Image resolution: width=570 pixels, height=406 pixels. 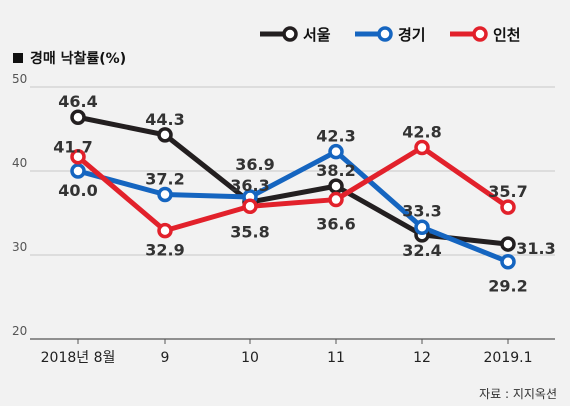 What do you see at coordinates (507, 191) in the screenshot?
I see `data-label: 35.7` at bounding box center [507, 191].